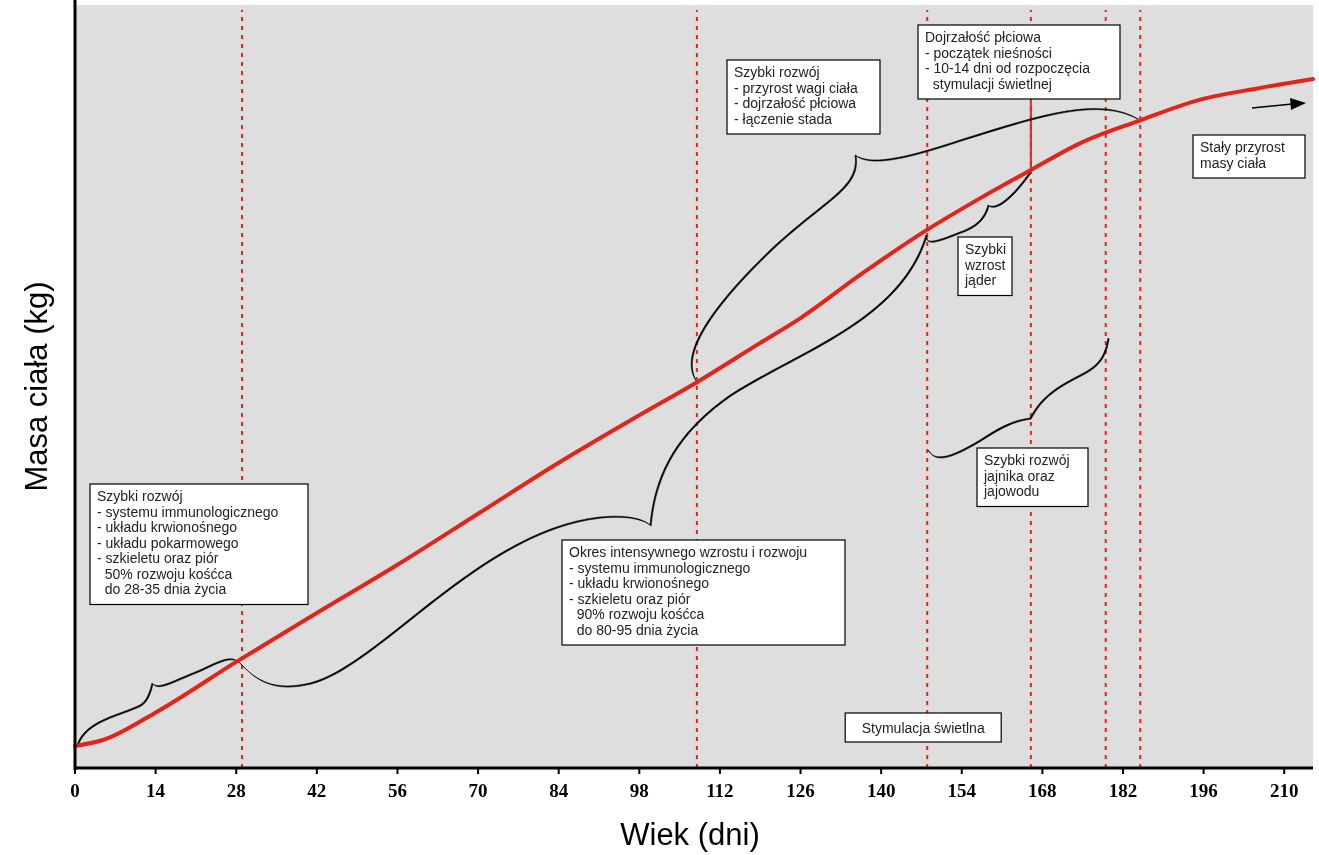 The height and width of the screenshot is (855, 1319). Describe the element at coordinates (796, 95) in the screenshot. I see `annotation: Szybki rozwój - przyrost wagi ciała - dojrzałość płciowa - łączenie stada` at that location.